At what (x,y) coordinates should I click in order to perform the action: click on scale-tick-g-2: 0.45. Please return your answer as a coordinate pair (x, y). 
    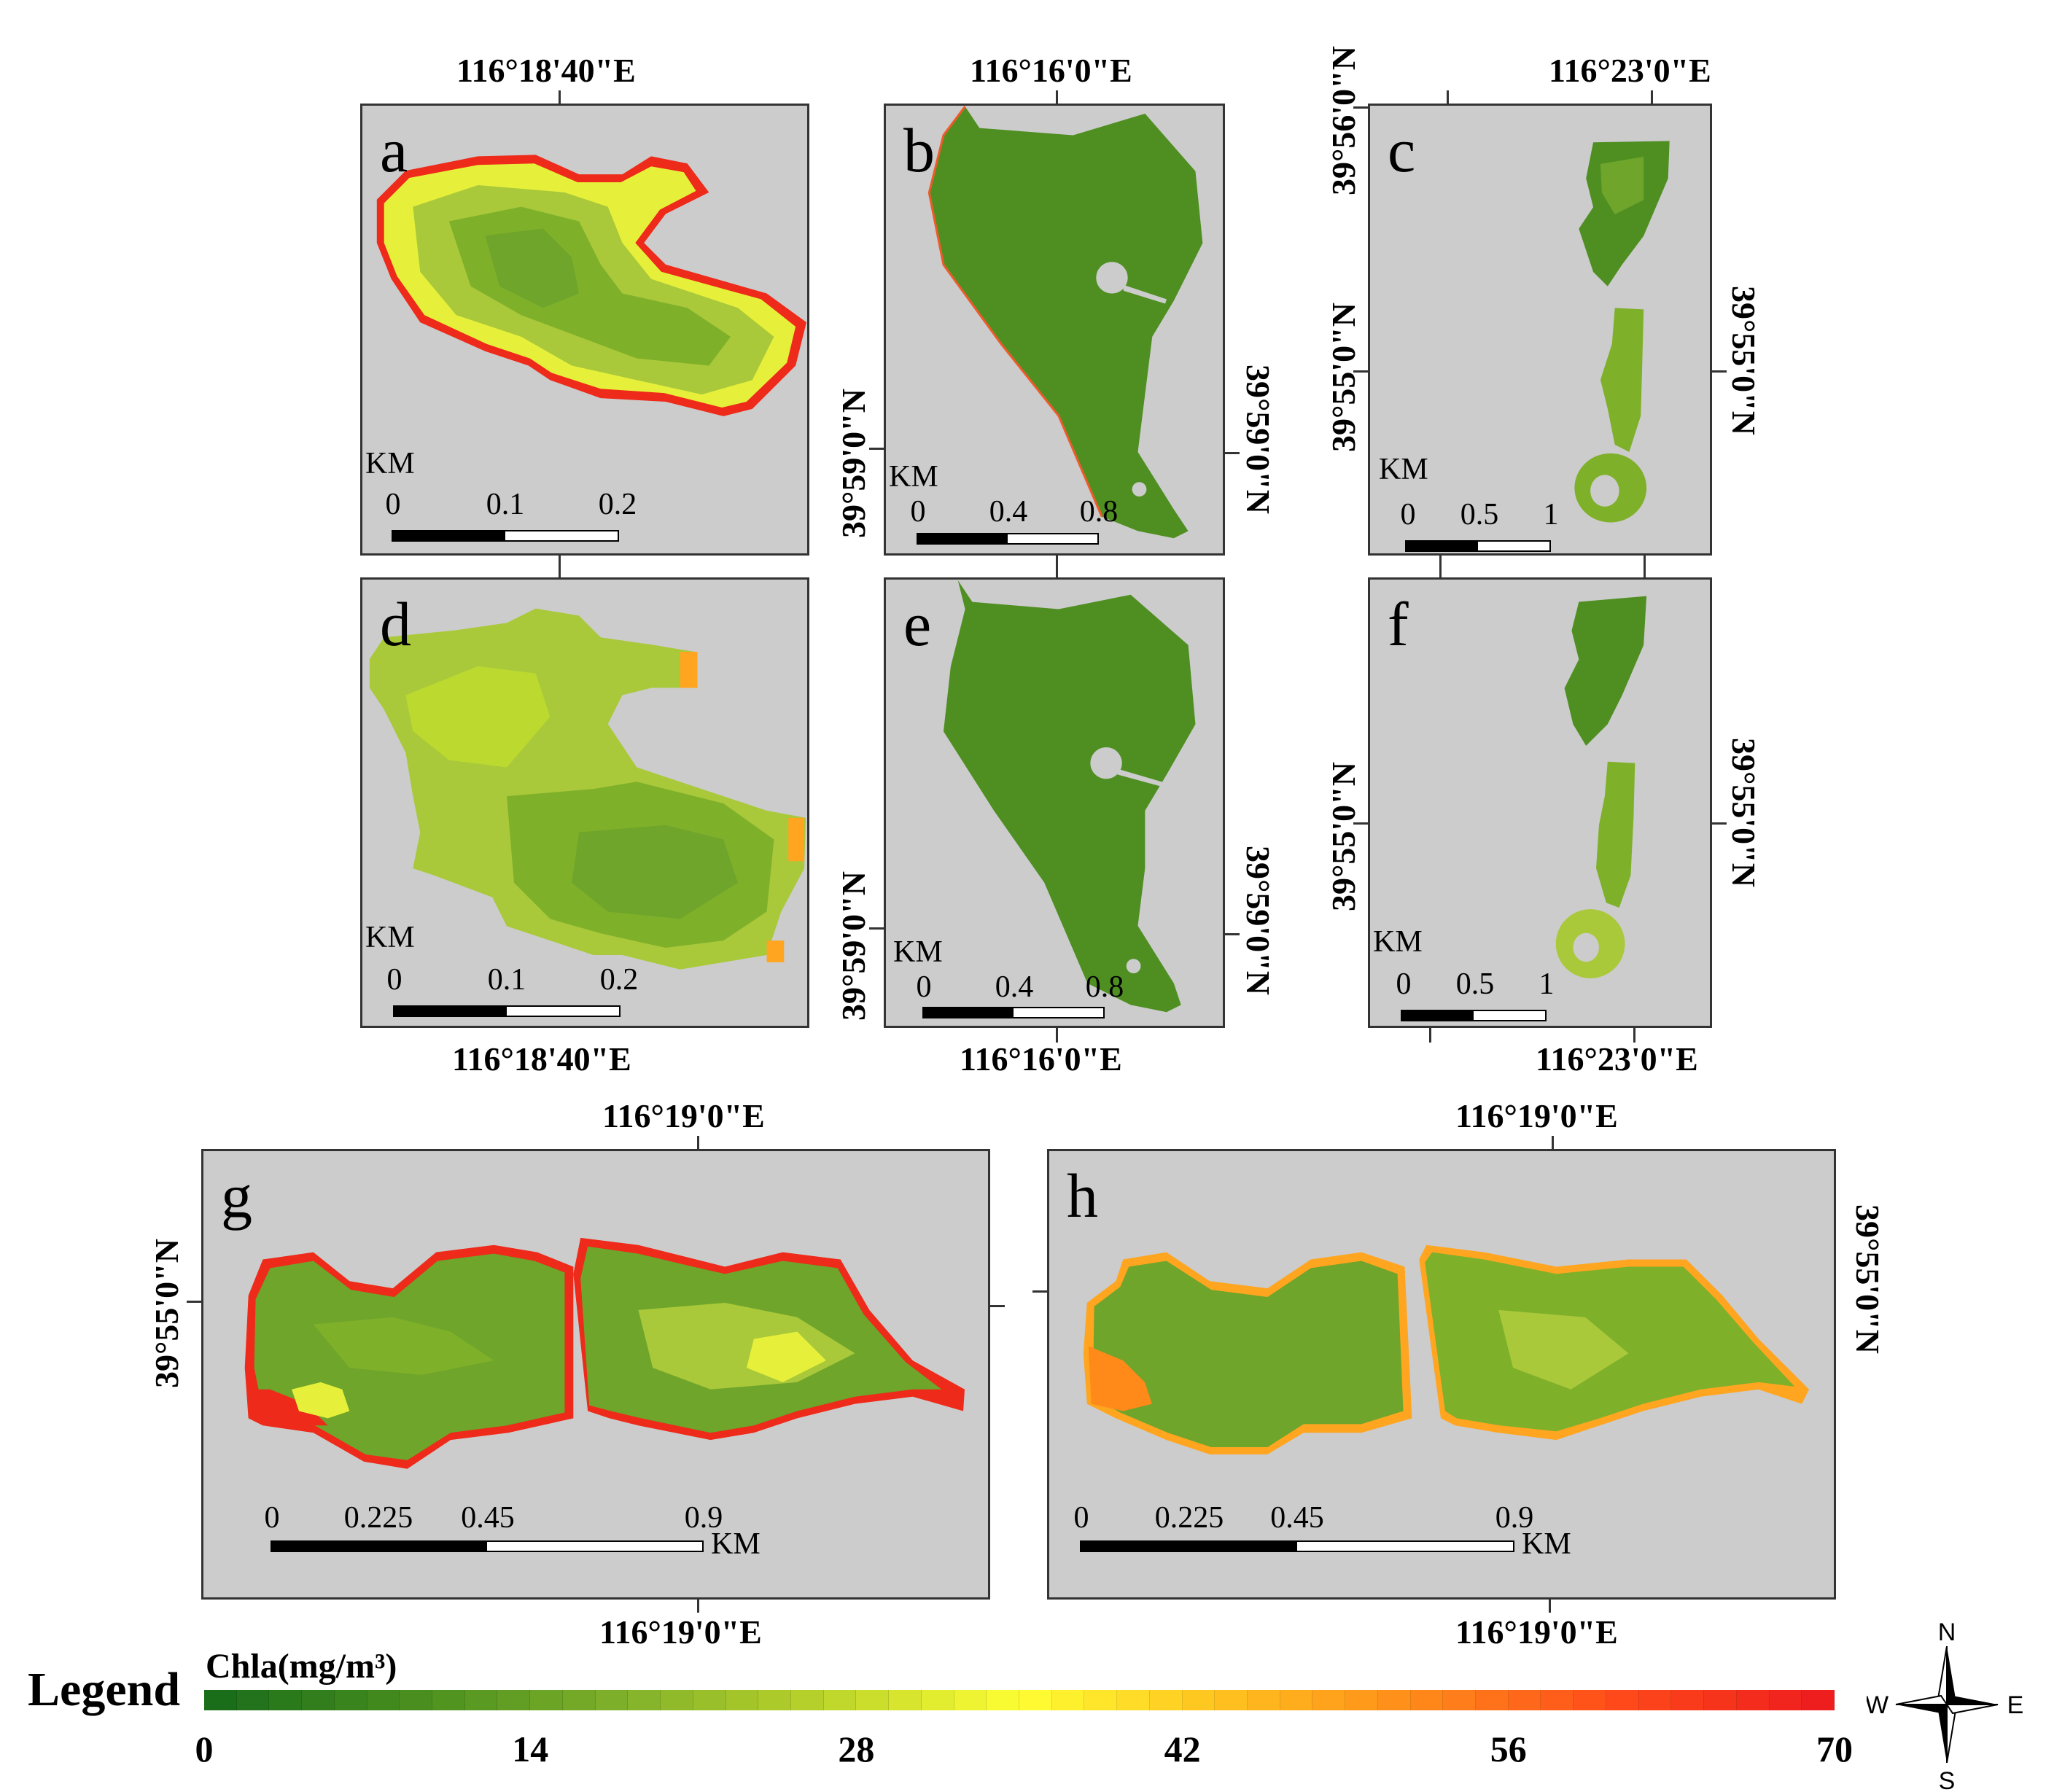
    Looking at the image, I should click on (488, 1518).